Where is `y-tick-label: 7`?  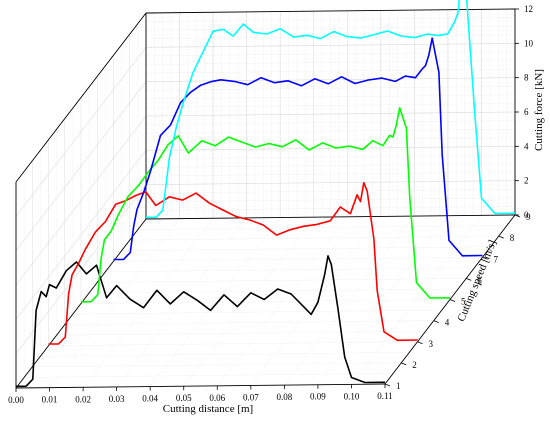 y-tick-label: 7 is located at coordinates (496, 259).